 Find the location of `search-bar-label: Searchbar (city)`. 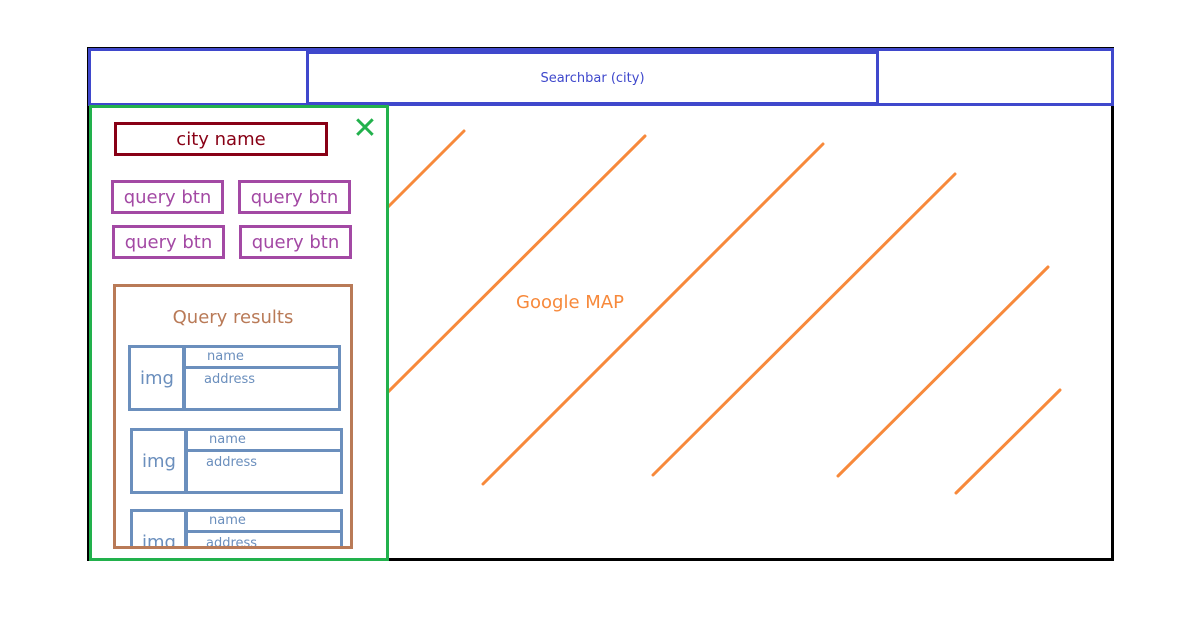

search-bar-label: Searchbar (city) is located at coordinates (592, 78).